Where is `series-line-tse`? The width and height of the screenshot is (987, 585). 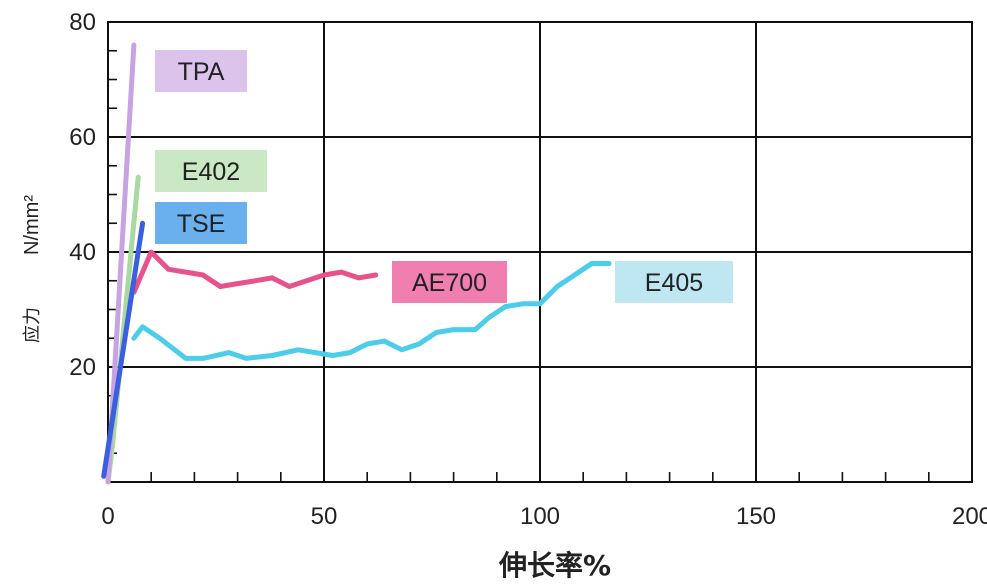
series-line-tse is located at coordinates (123, 349).